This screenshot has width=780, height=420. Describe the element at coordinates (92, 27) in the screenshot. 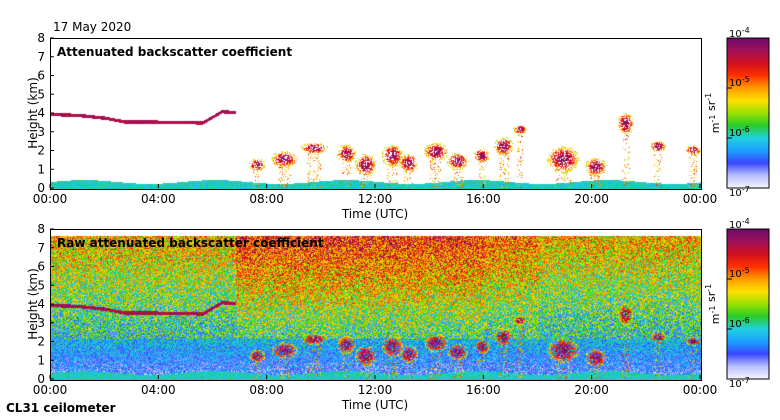

I see `date-label: 17 May 2020` at that location.